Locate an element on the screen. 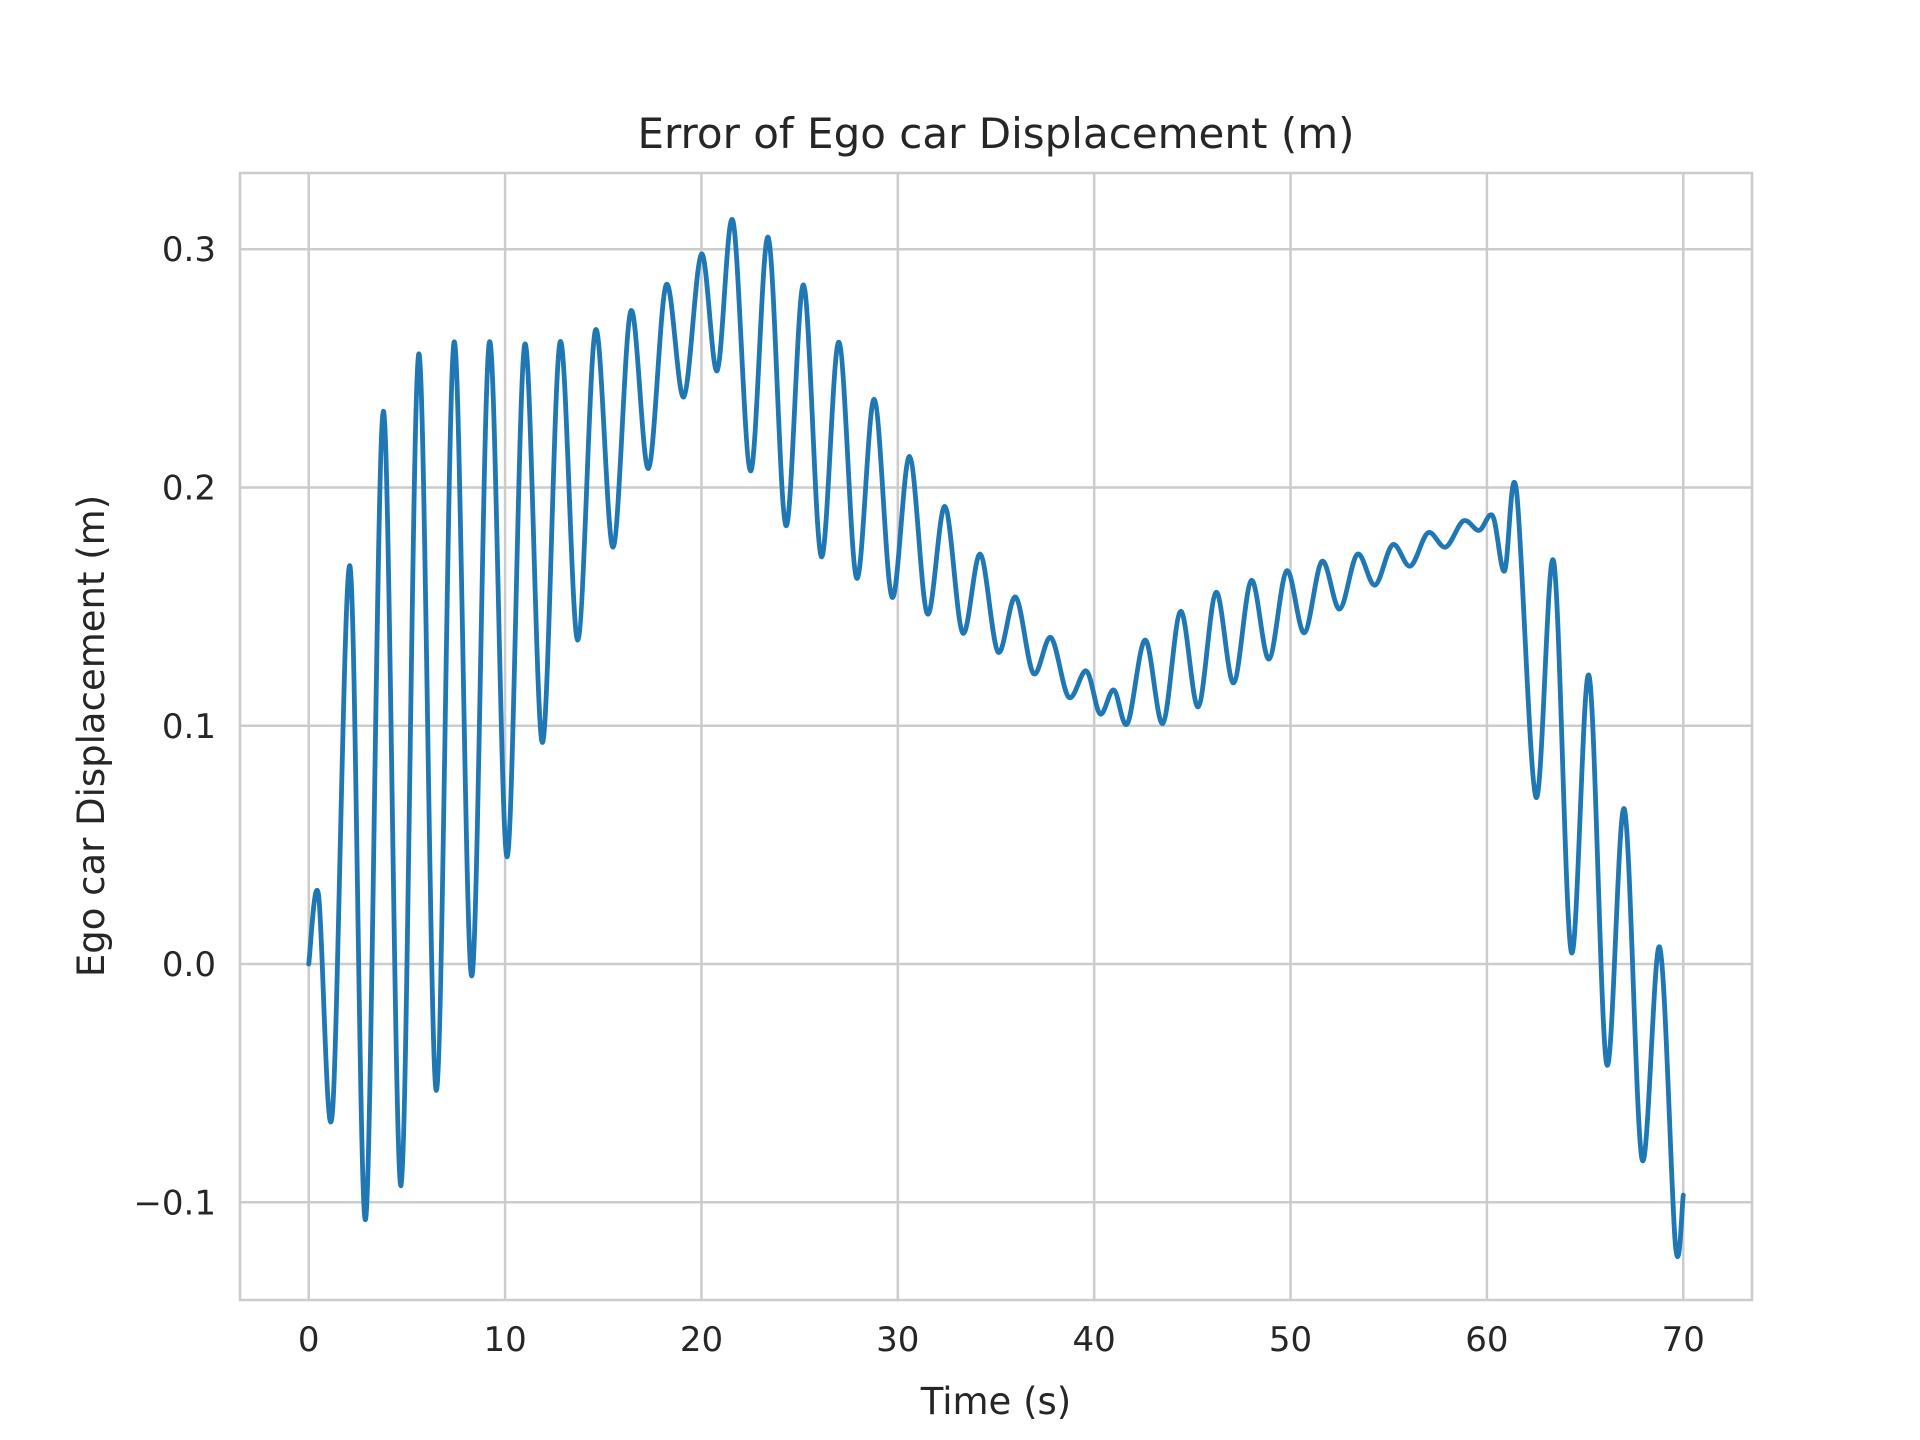 This screenshot has height=1440, width=1920. x-tick-label: 0 is located at coordinates (309, 1340).